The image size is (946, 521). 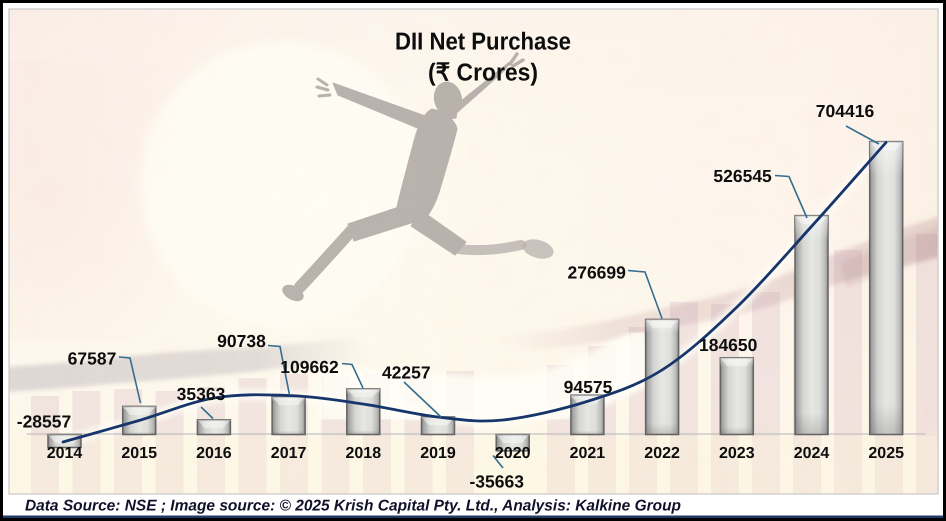 I want to click on svg-text: 2020, so click(x=513, y=453).